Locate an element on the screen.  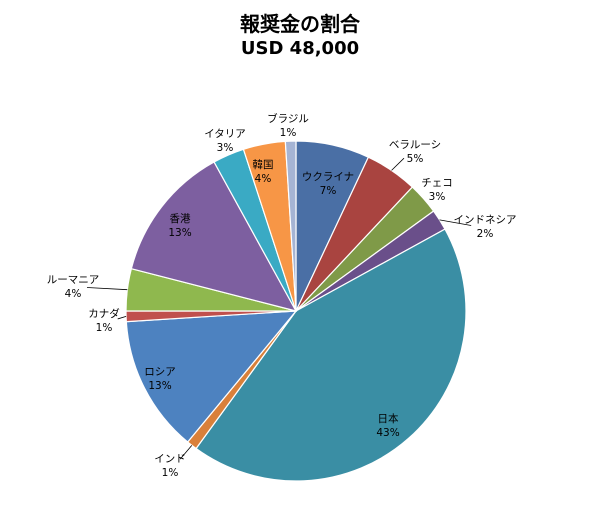
slice-category-label: ロシア is located at coordinates (160, 372).